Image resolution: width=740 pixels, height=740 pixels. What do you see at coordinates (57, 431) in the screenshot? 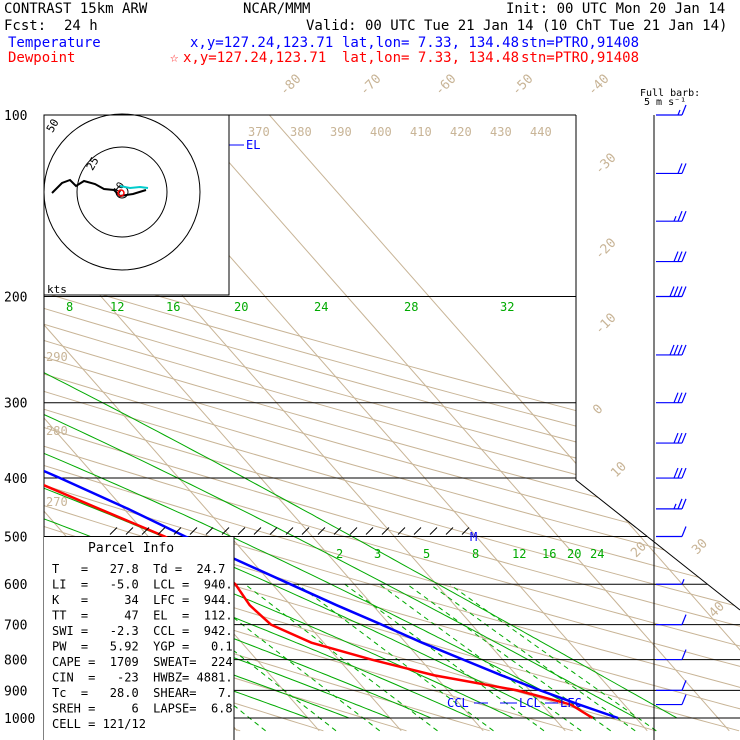
I see `dry-adiabat-tick-label: 280` at bounding box center [57, 431].